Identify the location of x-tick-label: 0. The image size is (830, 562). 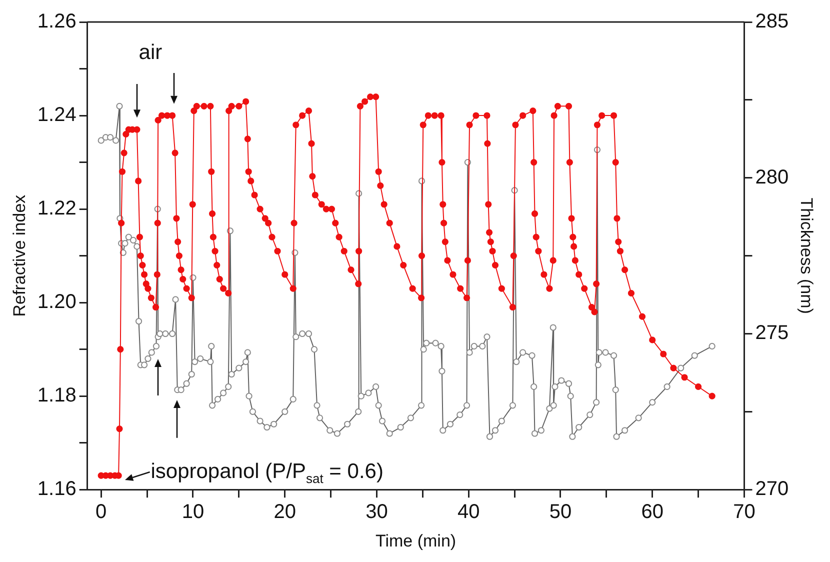
(101, 512).